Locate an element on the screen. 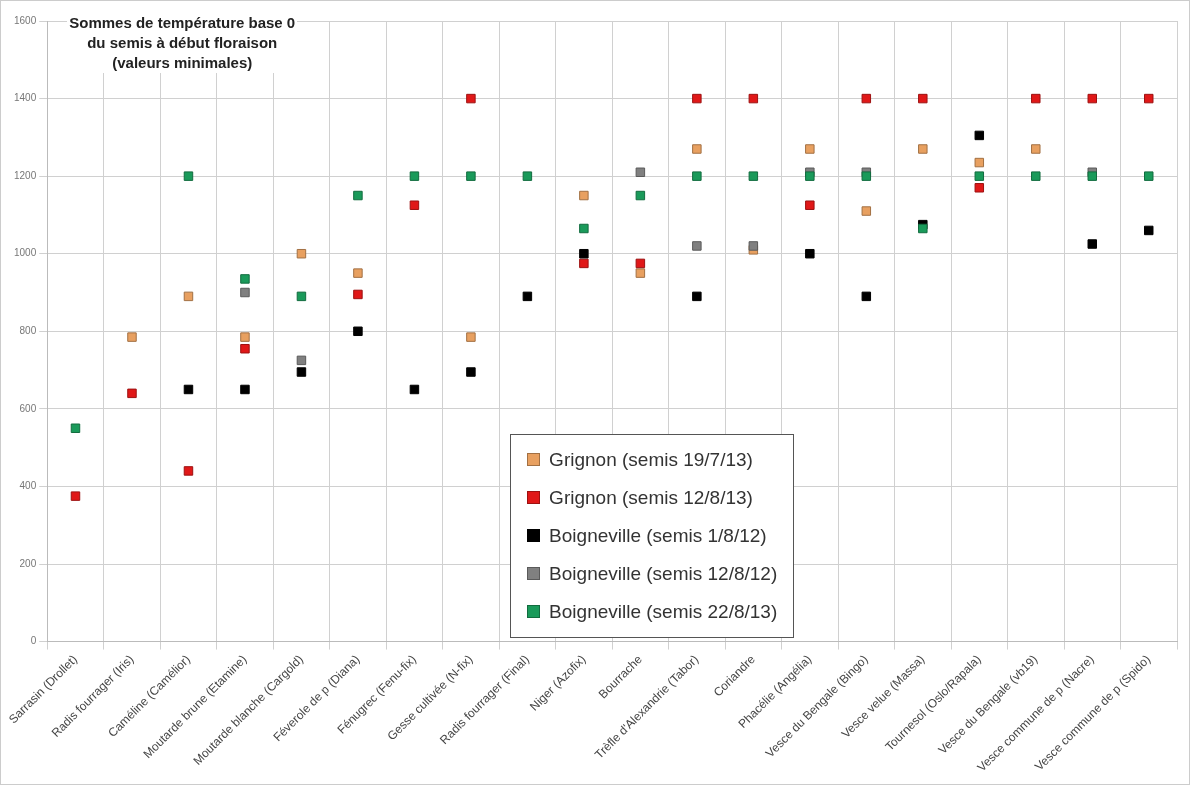 Image resolution: width=1190 pixels, height=785 pixels. legend-label: Boigneville (semis 22/8/13) is located at coordinates (663, 611).